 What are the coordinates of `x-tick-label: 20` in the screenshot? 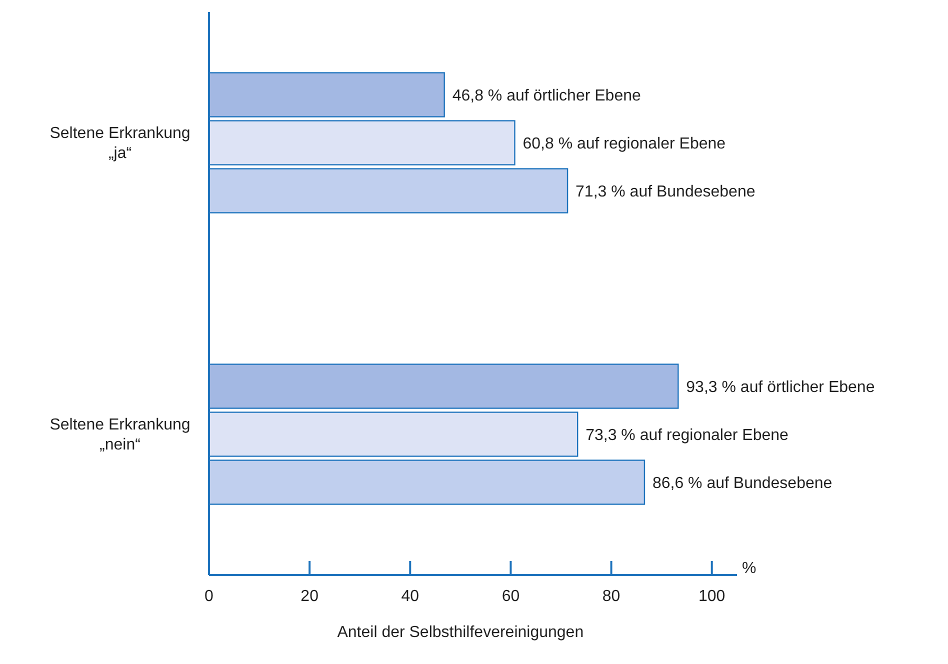 It's located at (309, 596).